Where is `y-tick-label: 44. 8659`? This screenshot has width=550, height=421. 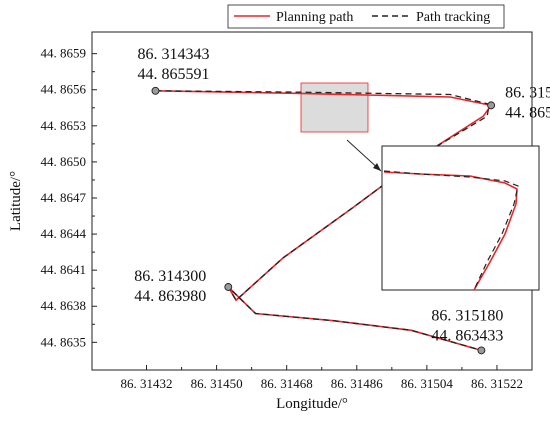
y-tick-label: 44. 8659 is located at coordinates (64, 53).